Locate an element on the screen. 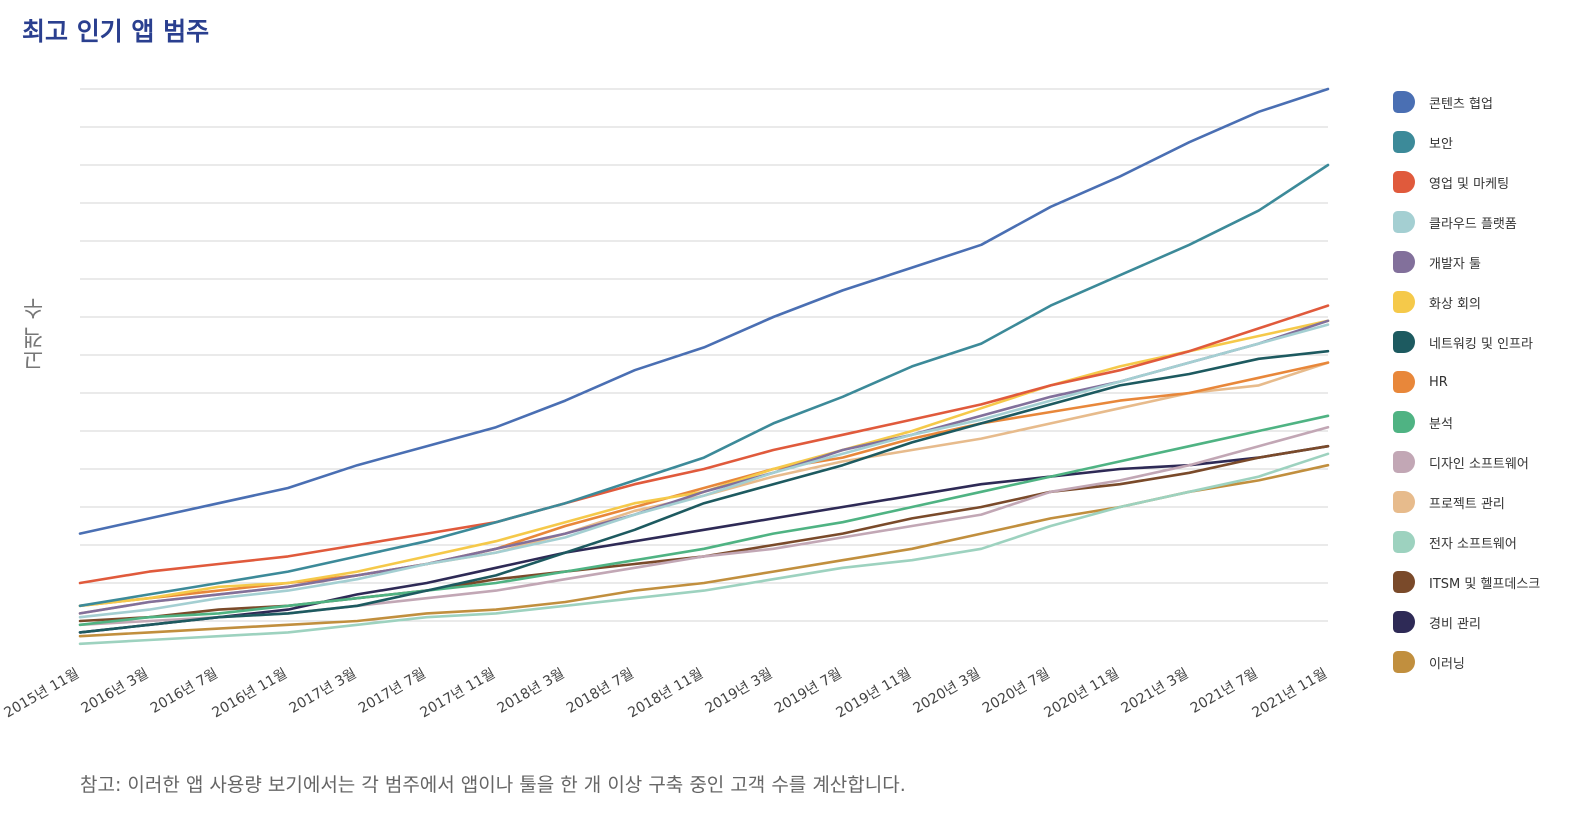  x-tick-label: 2021년 11월 is located at coordinates (1290, 694).